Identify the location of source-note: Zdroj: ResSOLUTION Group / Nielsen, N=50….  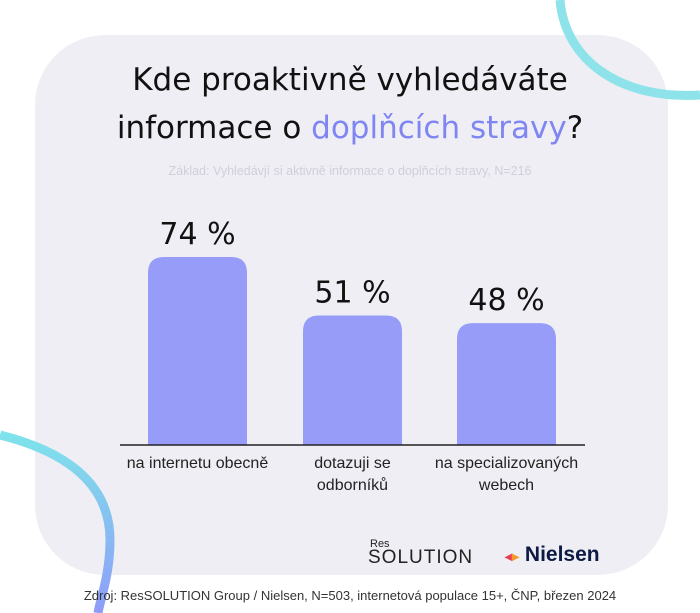
(350, 595).